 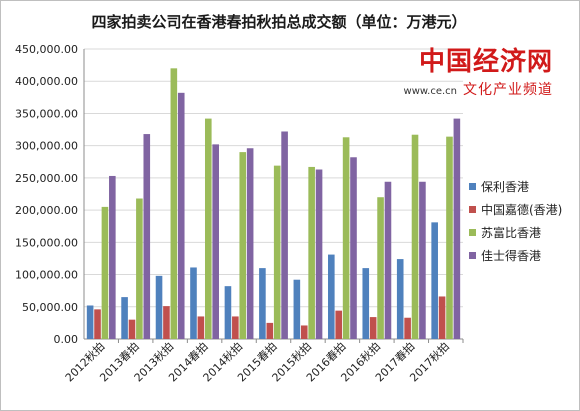 I want to click on watermark-url: www.ce.cn, so click(x=430, y=91).